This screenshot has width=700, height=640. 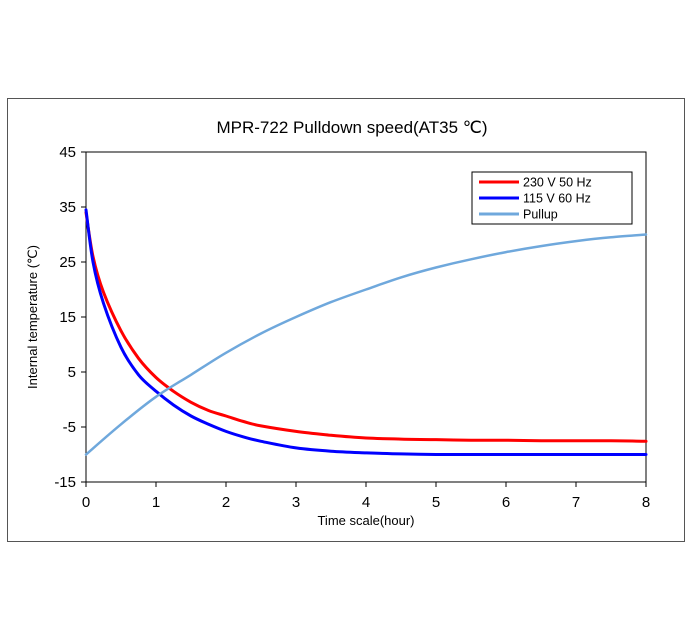 I want to click on y-tick-label: 25, so click(x=67, y=262).